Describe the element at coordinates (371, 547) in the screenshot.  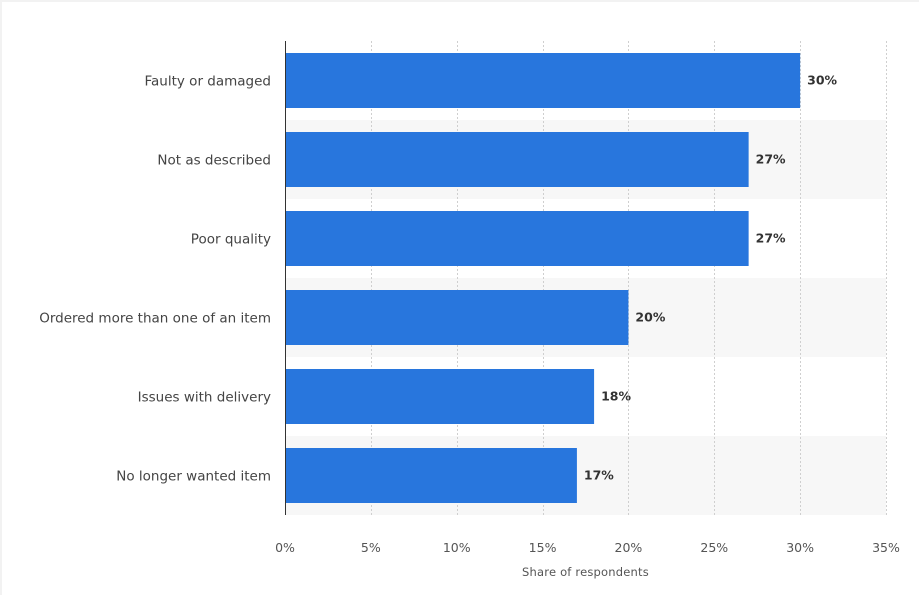
I see `x-tick-label: 5%` at that location.